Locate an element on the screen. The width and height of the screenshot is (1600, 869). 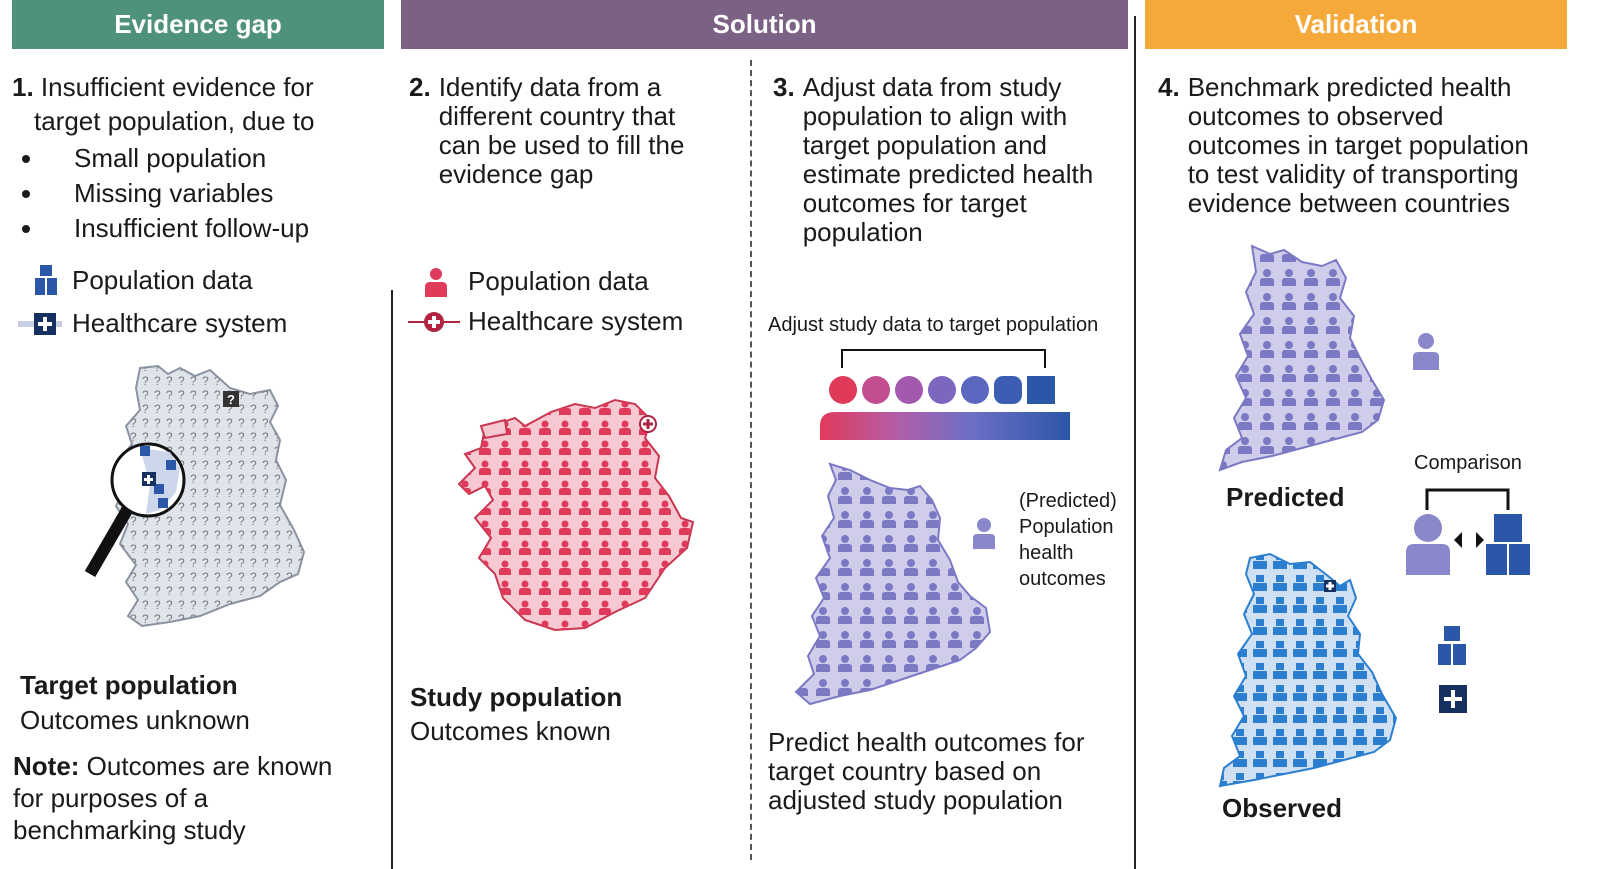
bullet-item: Missing variables is located at coordinates (156, 193).